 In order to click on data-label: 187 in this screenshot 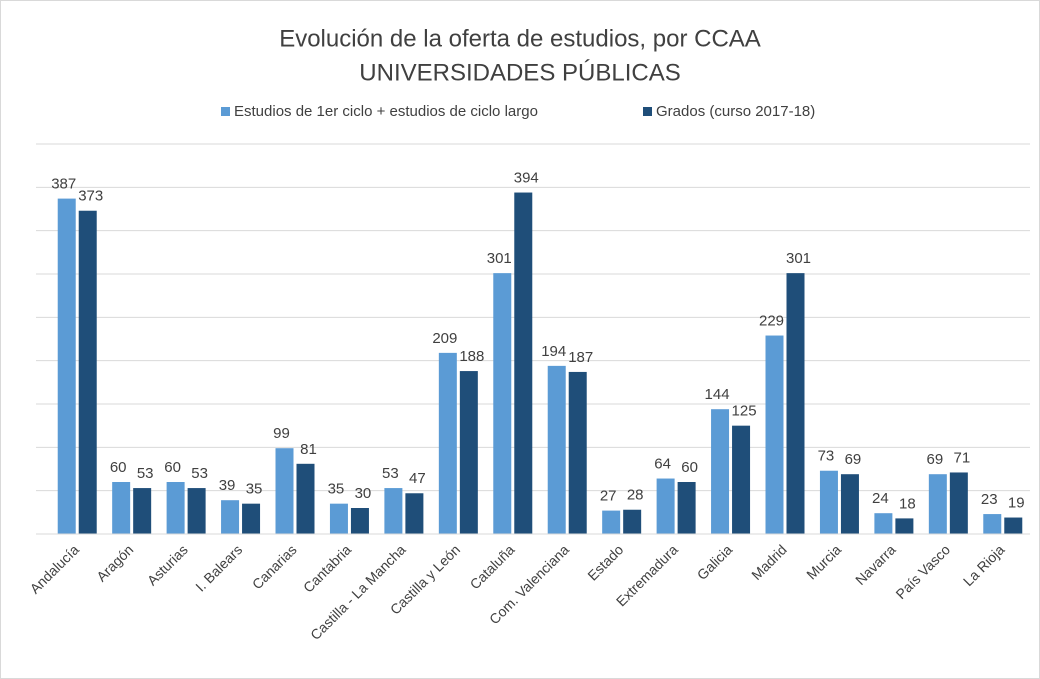, I will do `click(580, 357)`.